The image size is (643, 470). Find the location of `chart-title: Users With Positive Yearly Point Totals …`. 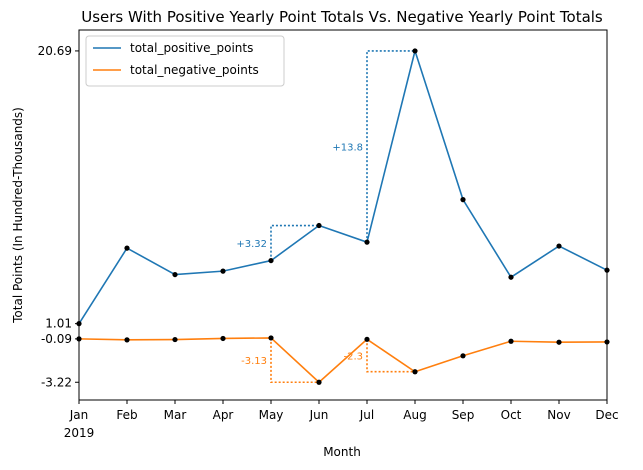

chart-title: Users With Positive Yearly Point Totals … is located at coordinates (342, 17).